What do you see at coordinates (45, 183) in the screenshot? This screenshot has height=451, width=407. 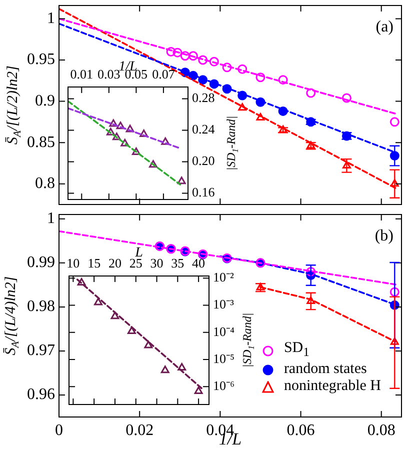 I see `y-tick-label: 0.8` at bounding box center [45, 183].